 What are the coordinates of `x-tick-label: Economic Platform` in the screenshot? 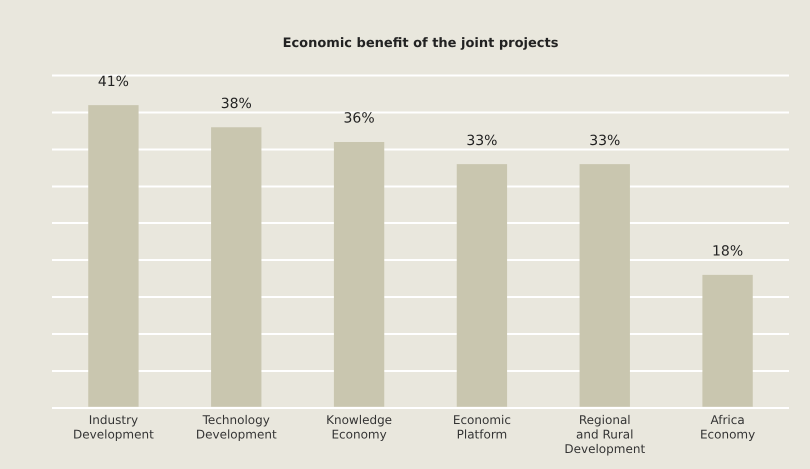 It's located at (481, 427).